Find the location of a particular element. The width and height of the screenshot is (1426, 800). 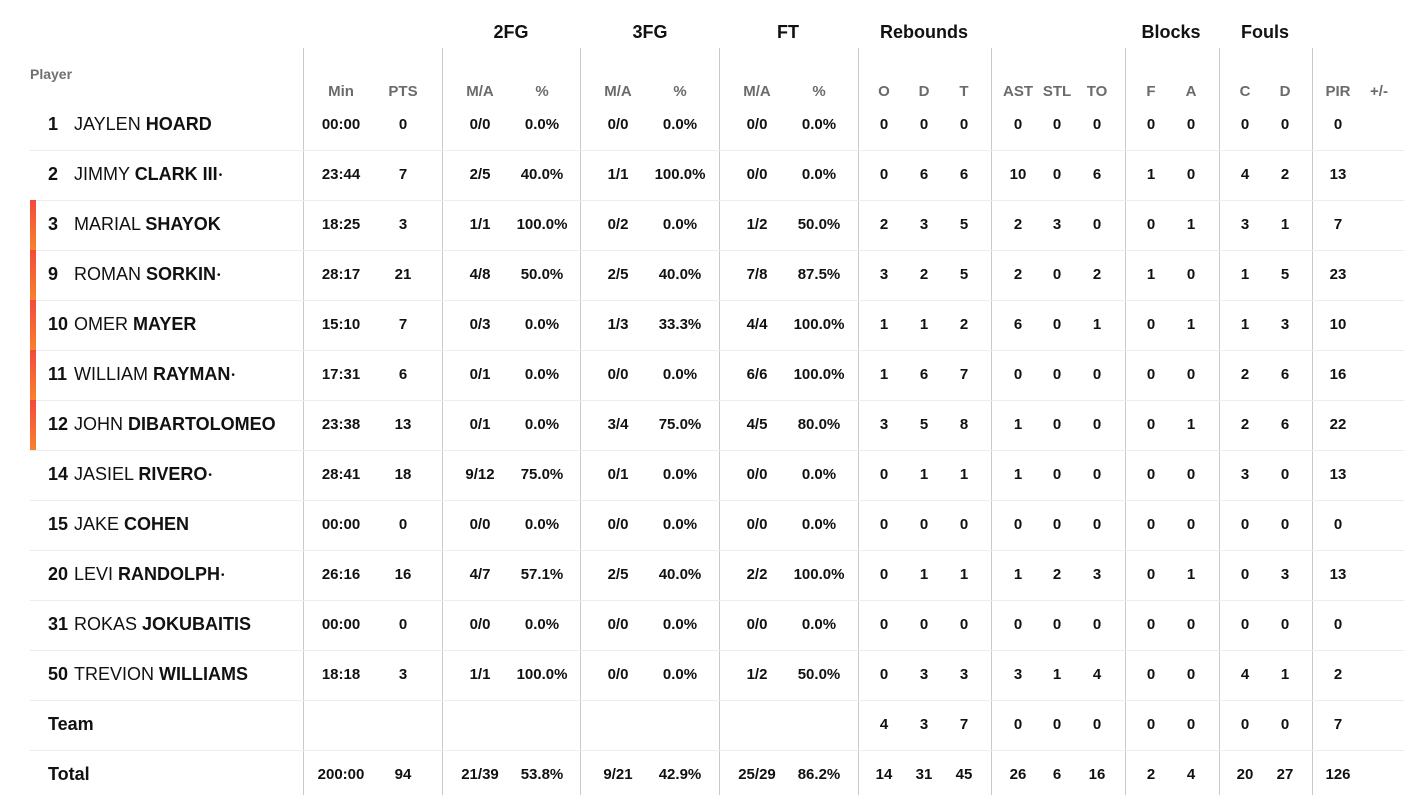

stat-cell: 00:00 is located at coordinates (341, 124).